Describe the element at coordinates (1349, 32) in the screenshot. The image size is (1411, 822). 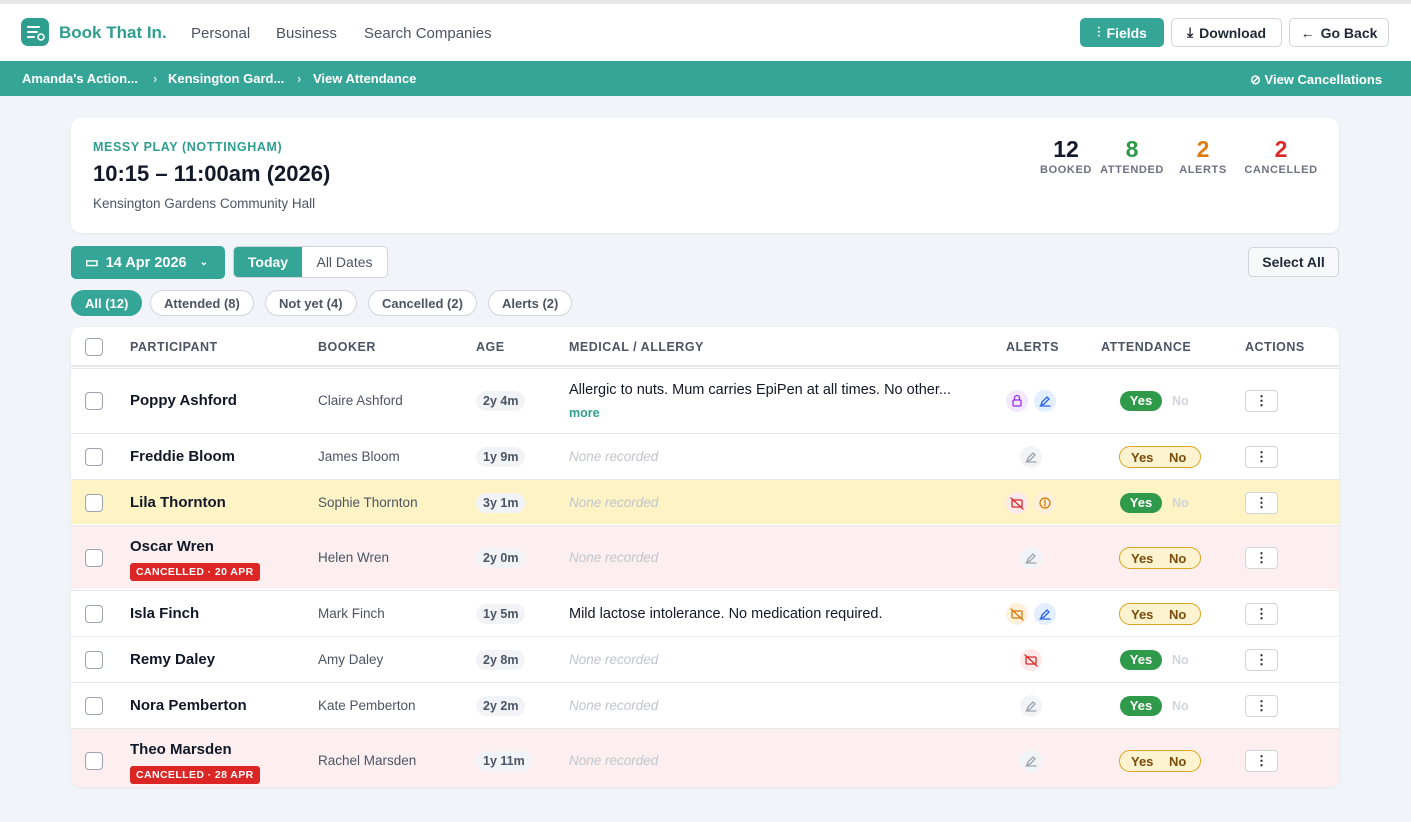
I see `button-label: Go Back` at that location.